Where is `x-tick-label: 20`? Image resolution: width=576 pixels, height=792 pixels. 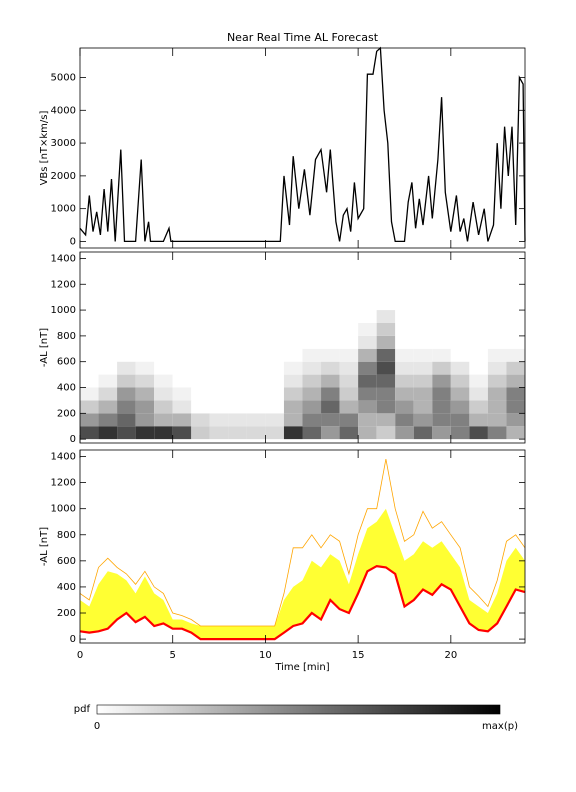 x-tick-label: 20 is located at coordinates (450, 655).